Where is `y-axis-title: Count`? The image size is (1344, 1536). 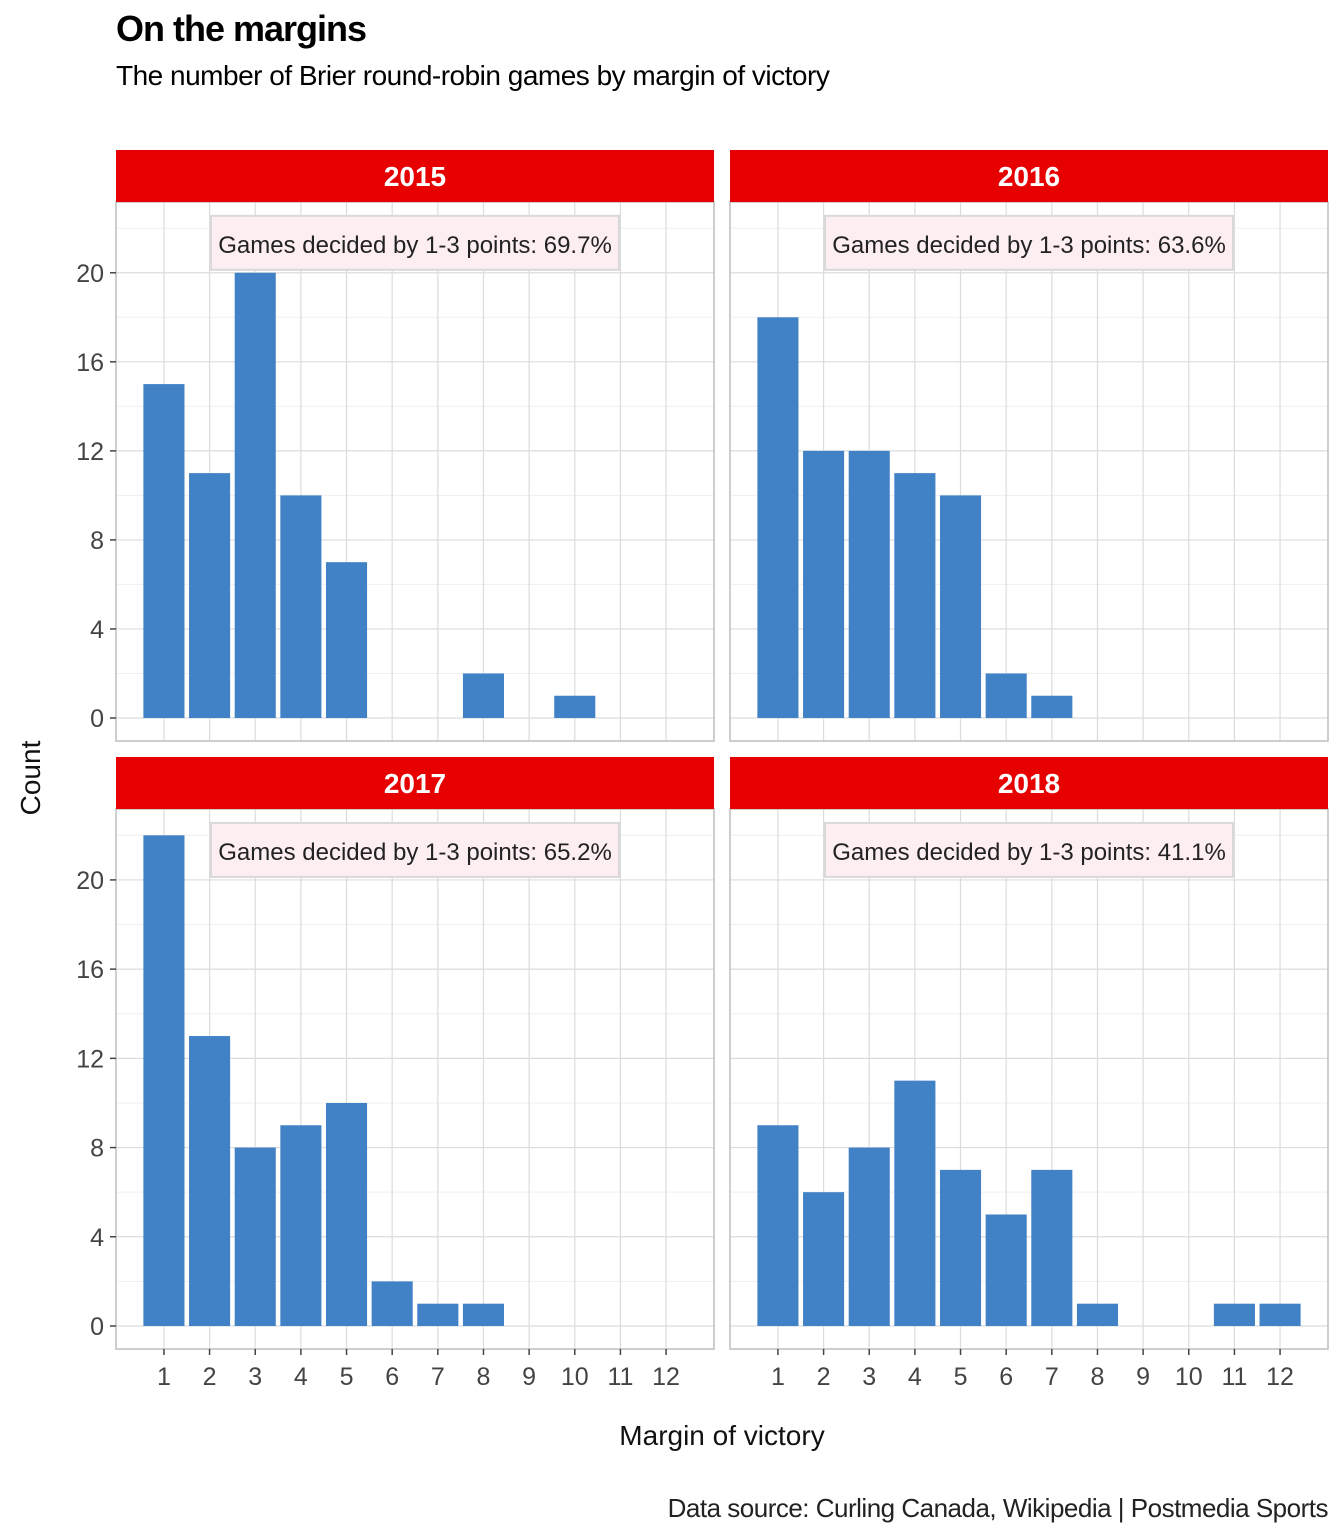
y-axis-title: Count is located at coordinates (30, 777).